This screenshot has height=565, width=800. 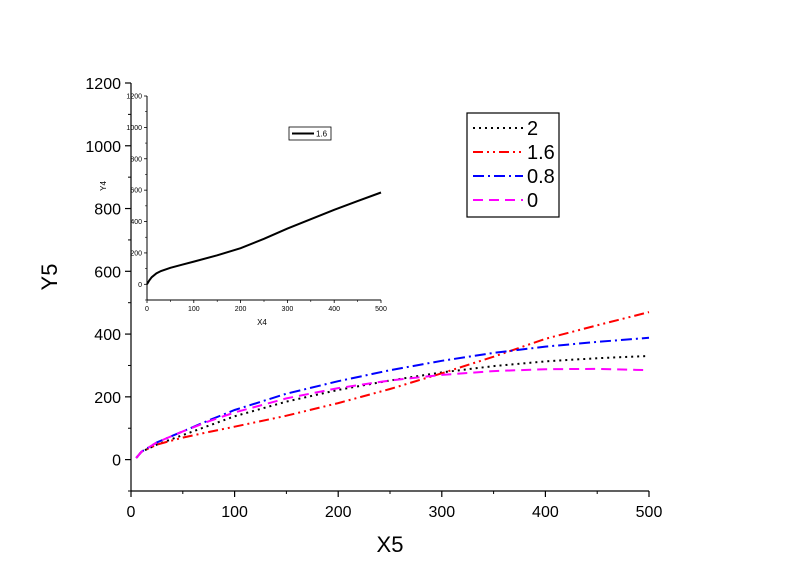 What do you see at coordinates (532, 201) in the screenshot?
I see `legend-label-3: 0` at bounding box center [532, 201].